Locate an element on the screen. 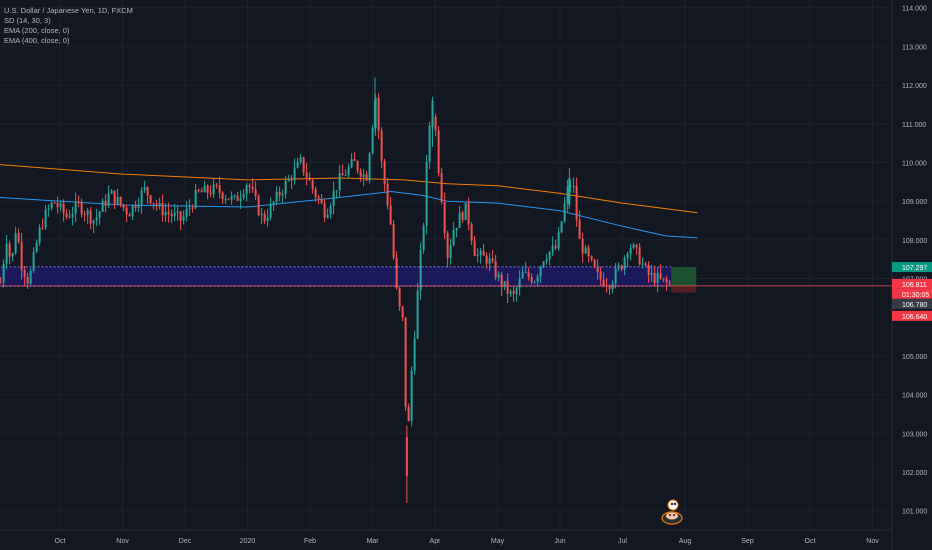 The image size is (932, 550). price-tick-label: 105.000 is located at coordinates (914, 357).